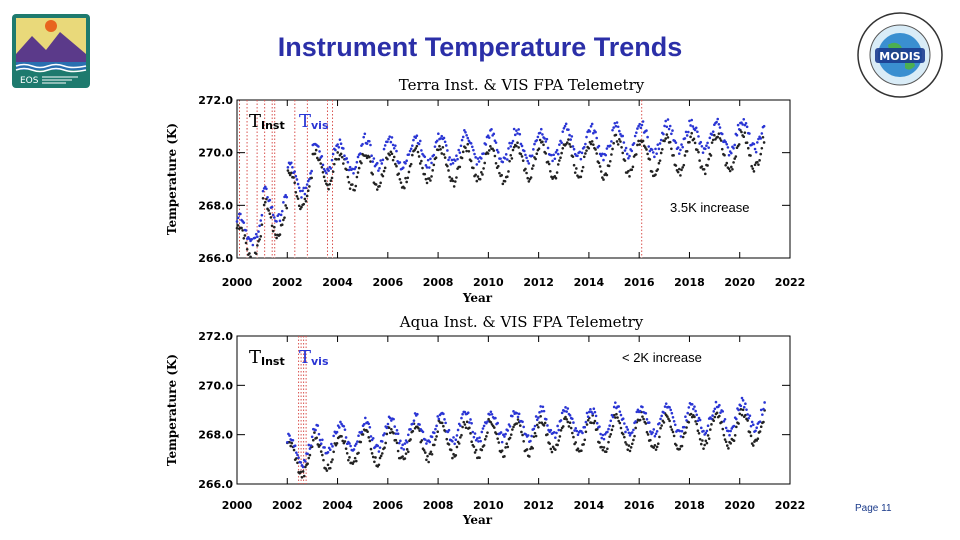 Image resolution: width=960 pixels, height=540 pixels. Describe the element at coordinates (320, 361) in the screenshot. I see `legend-vis-subscript: vis` at that location.